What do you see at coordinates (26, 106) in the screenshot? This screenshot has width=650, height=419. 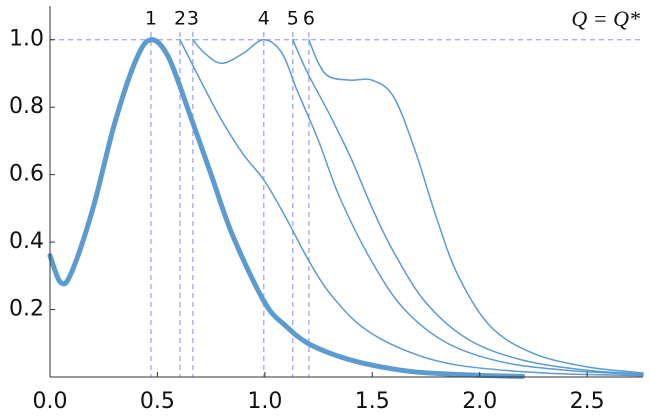 I see `y-tick-label: 0.8` at bounding box center [26, 106].